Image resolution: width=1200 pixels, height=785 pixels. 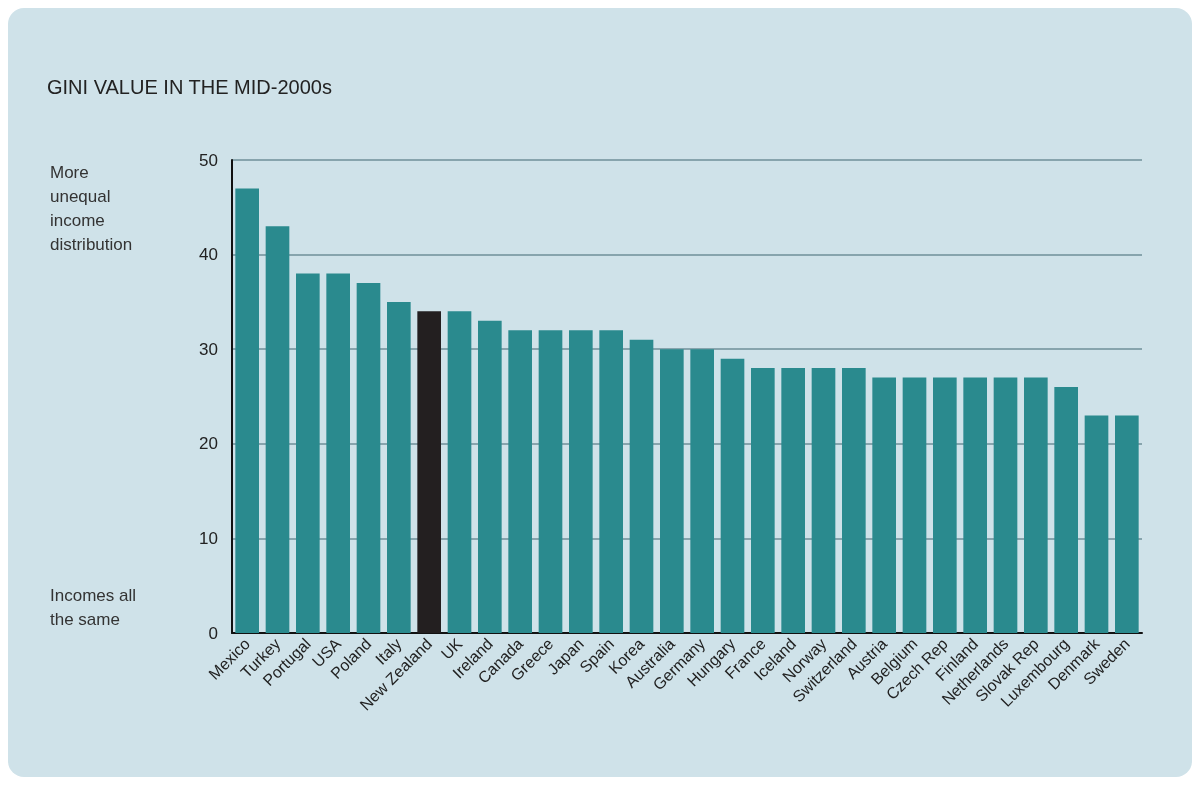 I want to click on y-tick-label: 20, so click(x=208, y=444).